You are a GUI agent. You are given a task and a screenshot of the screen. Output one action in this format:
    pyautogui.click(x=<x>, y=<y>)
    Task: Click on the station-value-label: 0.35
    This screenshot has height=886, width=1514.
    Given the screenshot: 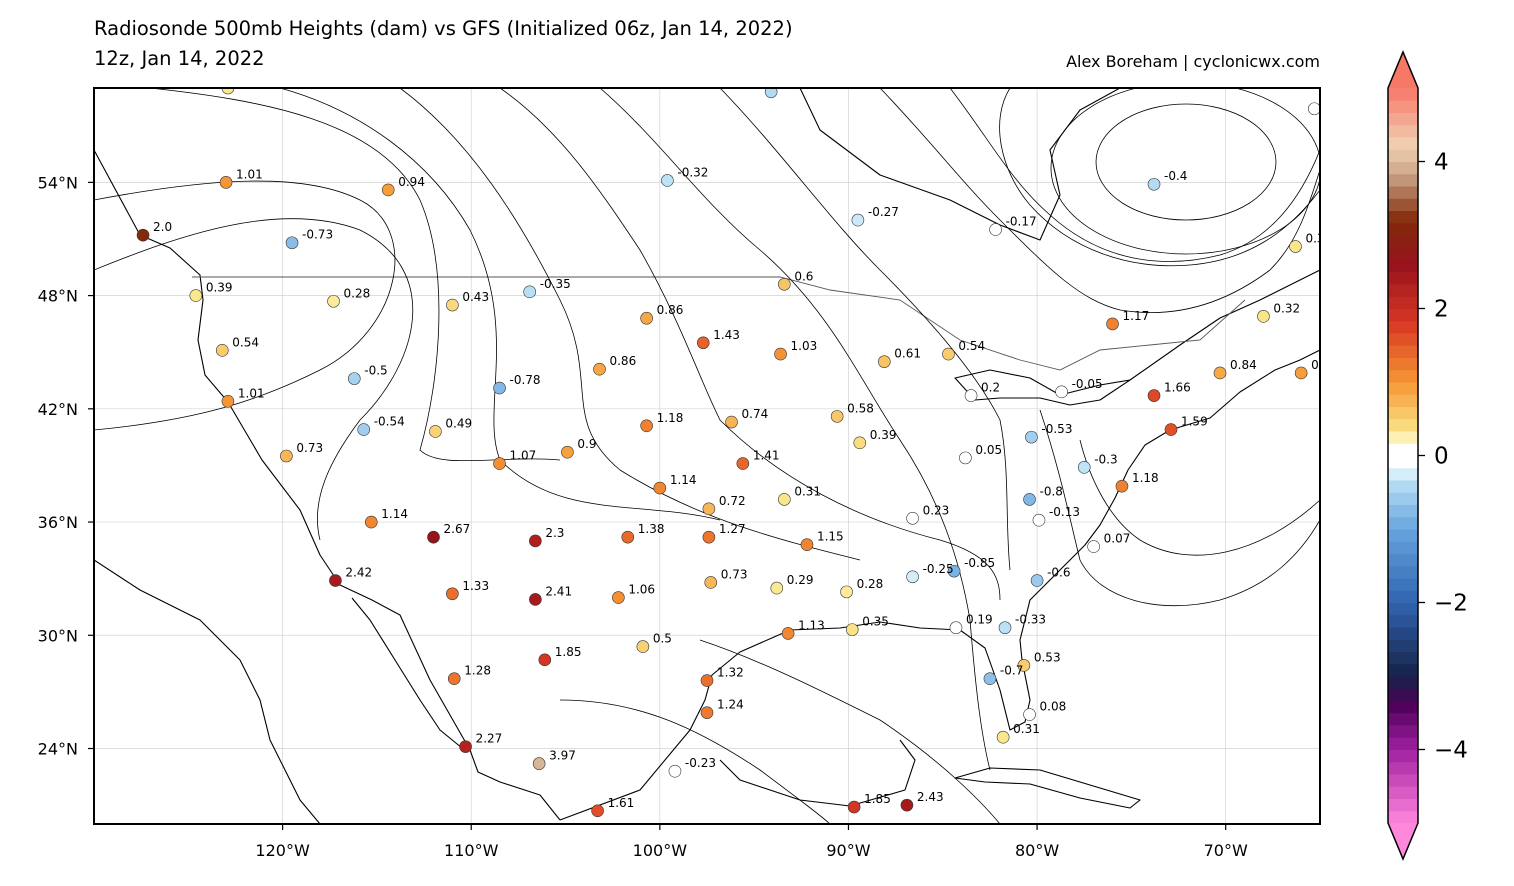 What is the action you would take?
    pyautogui.click(x=875, y=622)
    